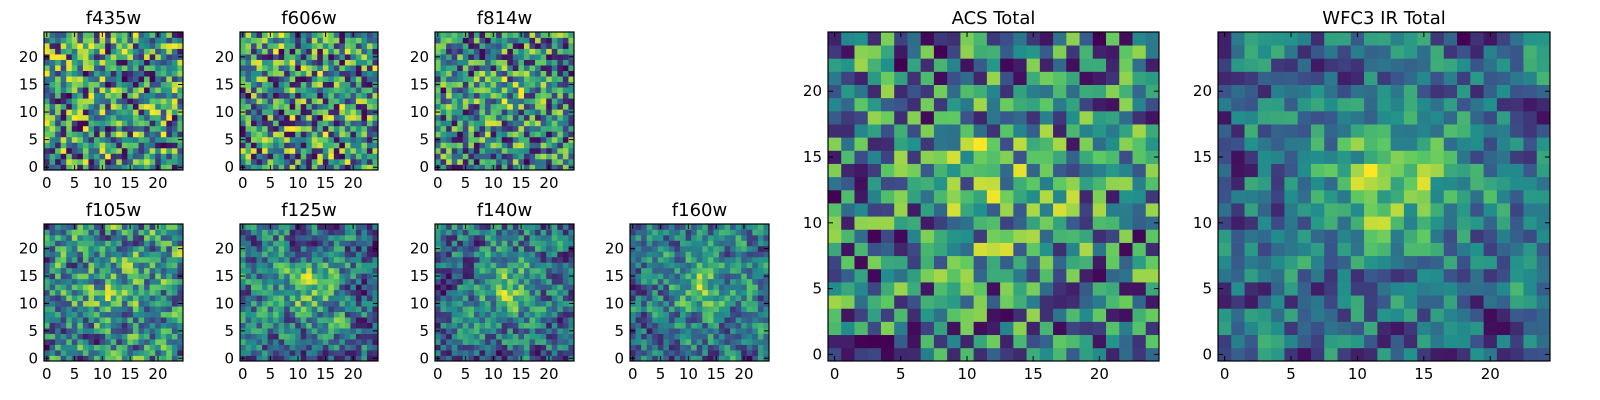  I want to click on panel-title: f105w, so click(113, 210).